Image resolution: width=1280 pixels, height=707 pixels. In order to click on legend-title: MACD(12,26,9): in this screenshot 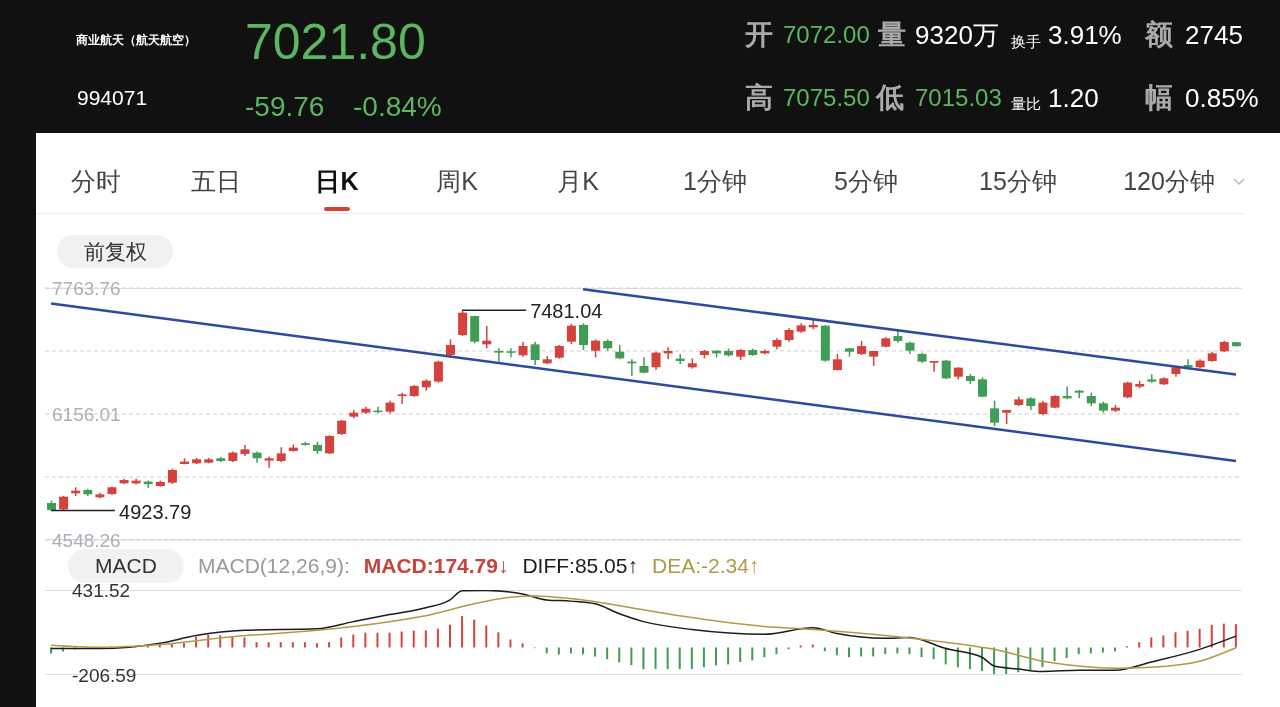, I will do `click(274, 566)`.